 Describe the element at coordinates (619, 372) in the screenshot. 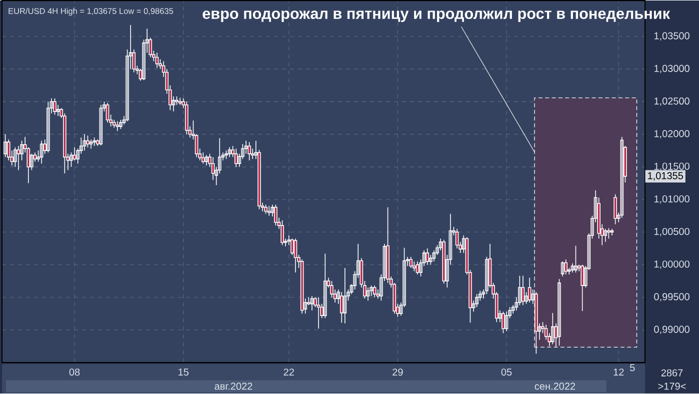

I see `x-tick-label: 12` at that location.